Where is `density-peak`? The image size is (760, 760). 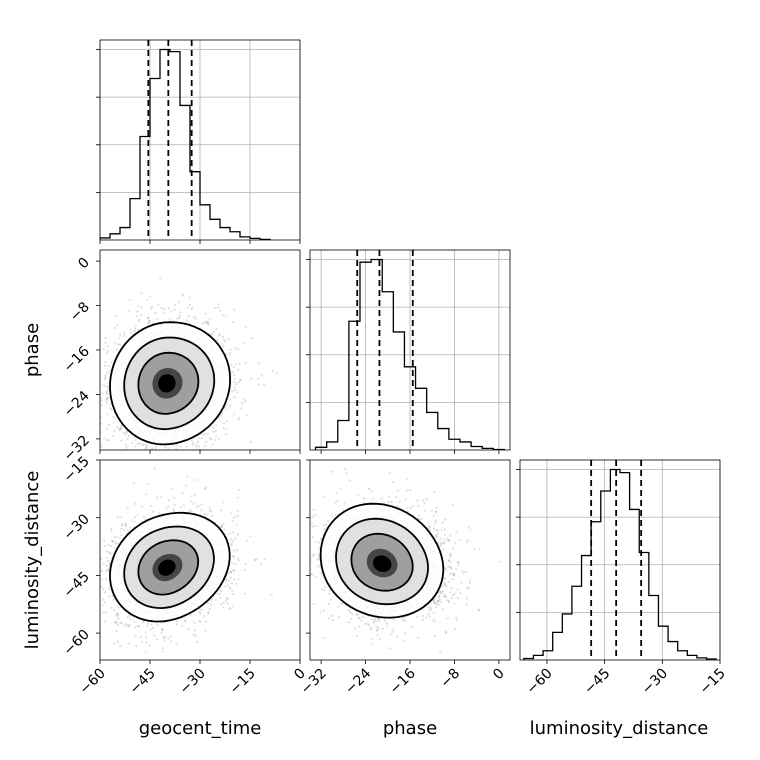 density-peak is located at coordinates (167, 383).